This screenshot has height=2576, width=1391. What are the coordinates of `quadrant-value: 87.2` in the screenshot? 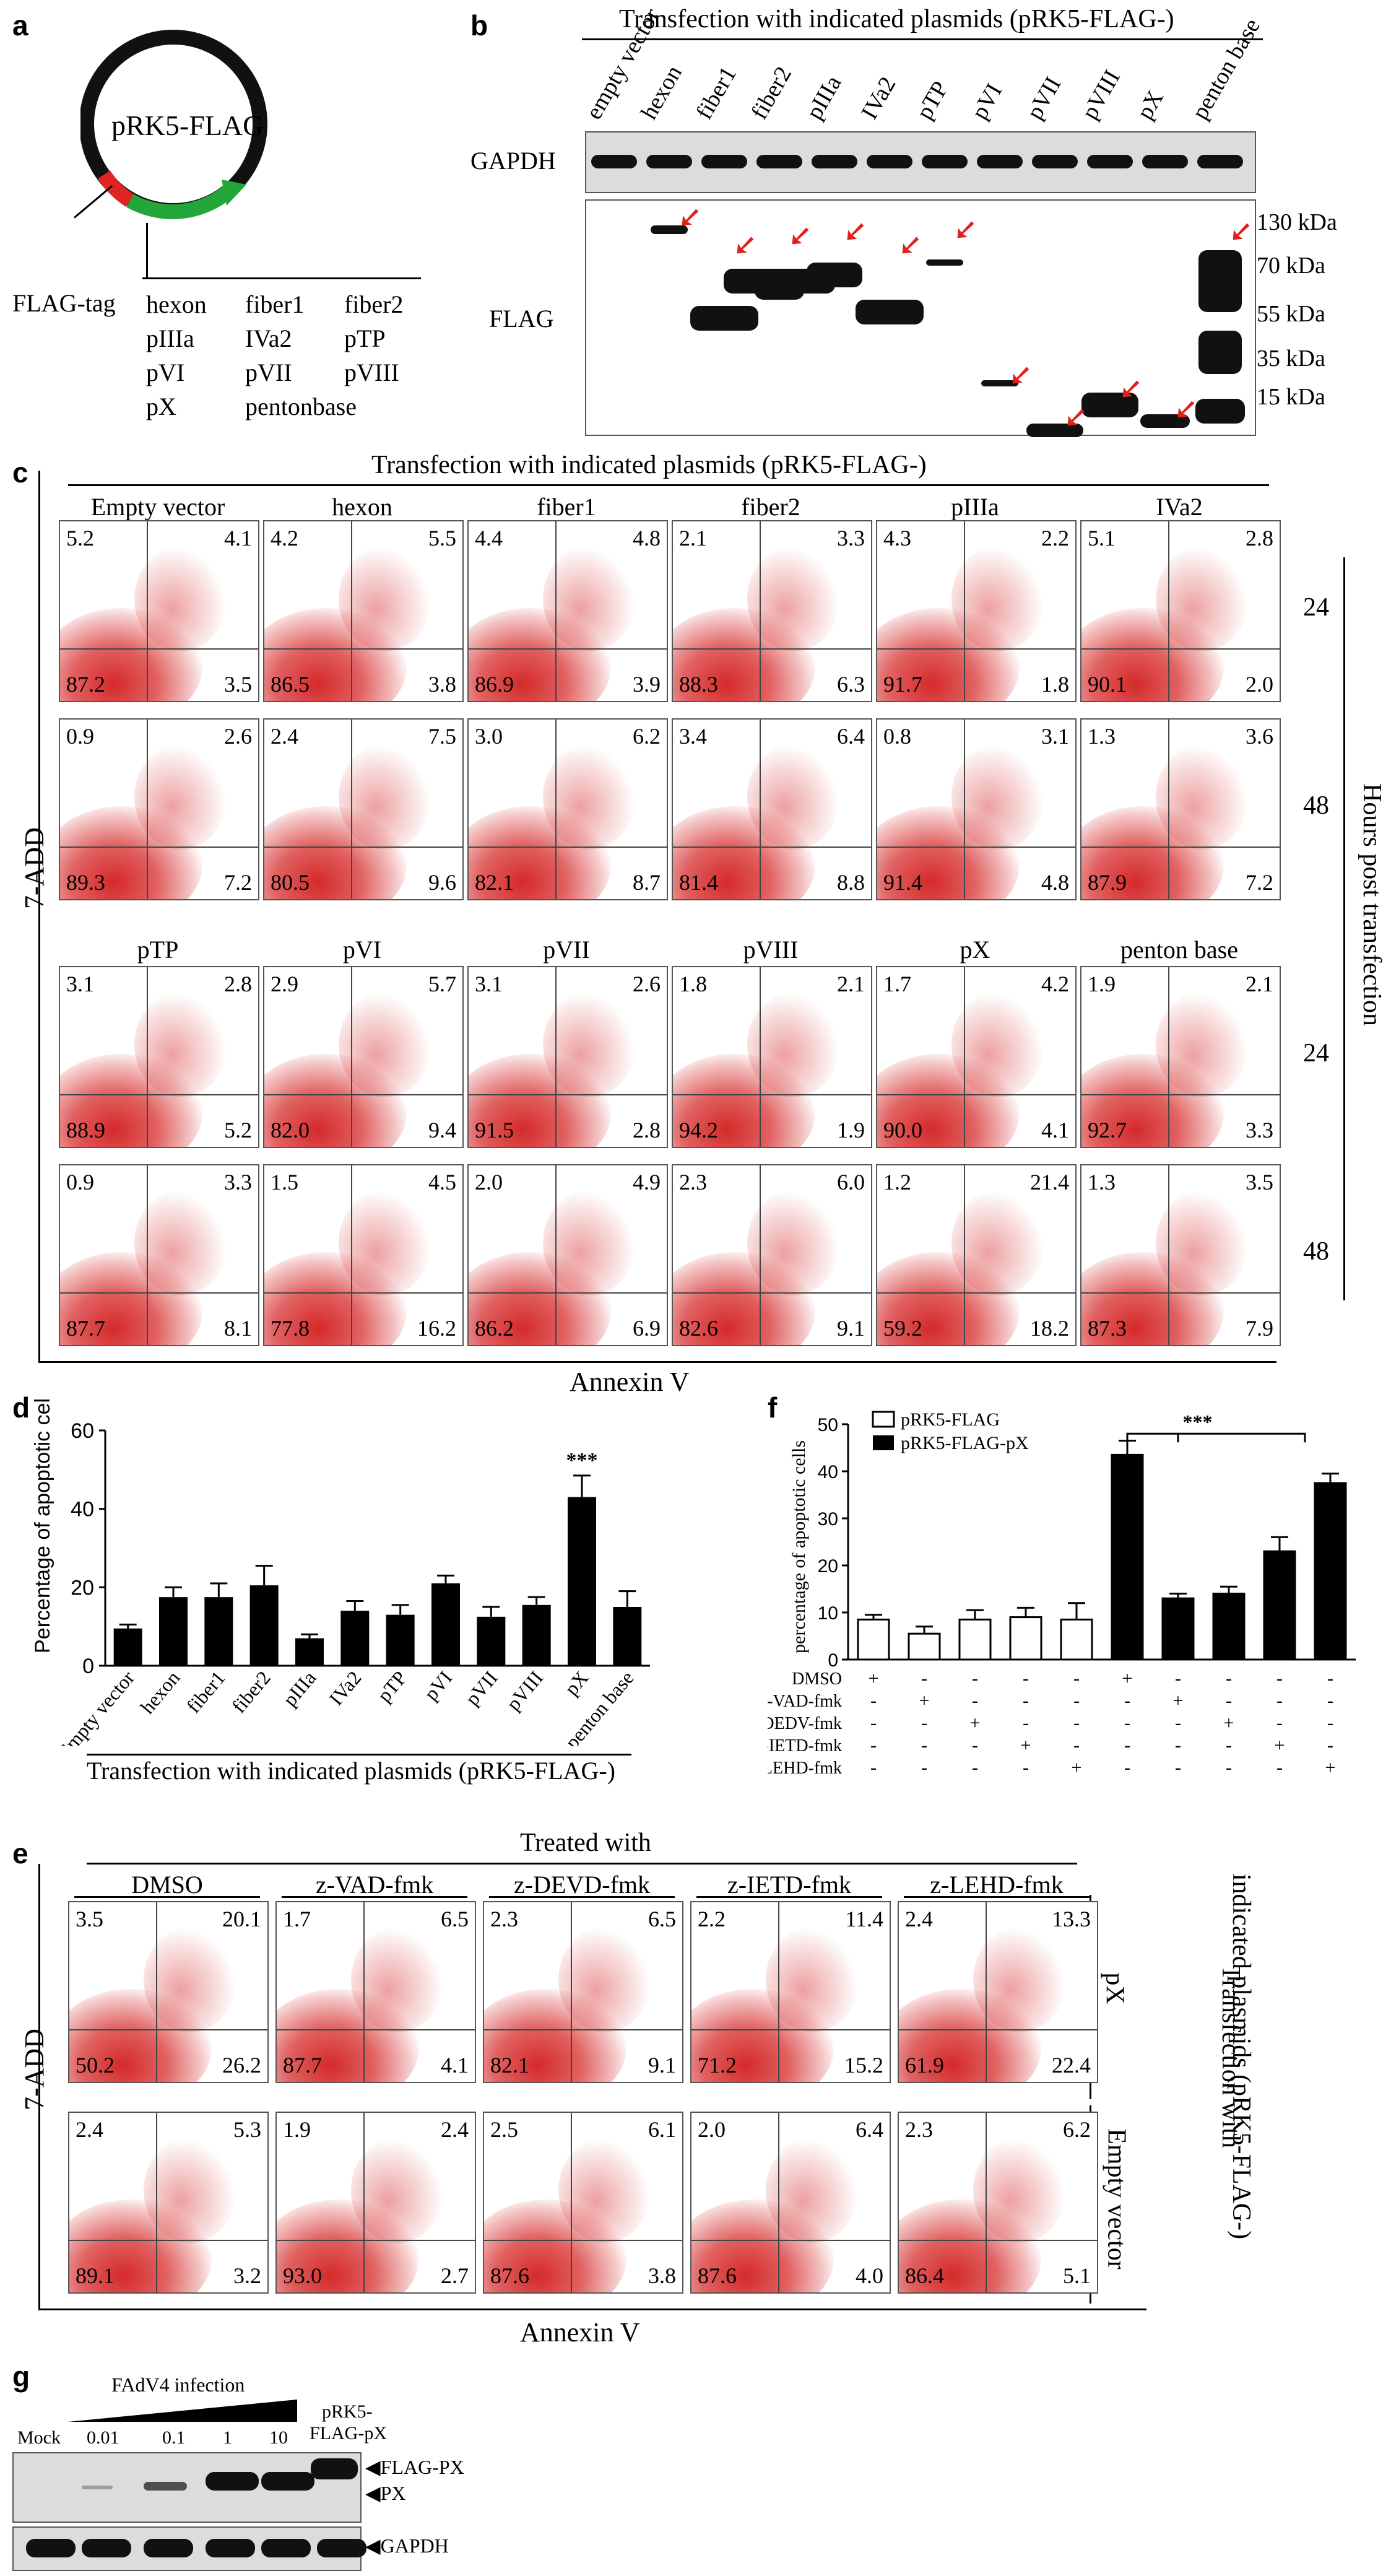 It's located at (85, 685).